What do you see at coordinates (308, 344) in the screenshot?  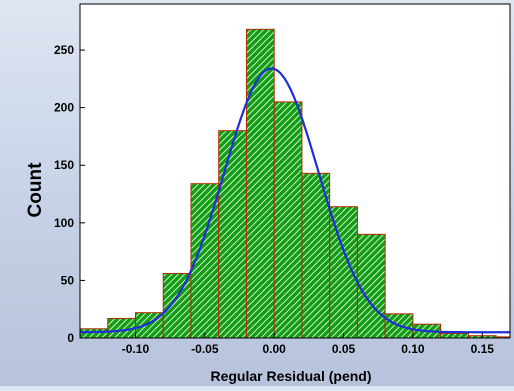 I see `x-axis-ticks: -0.10 -0.05 0.00 0.05 0.10 0.15` at bounding box center [308, 344].